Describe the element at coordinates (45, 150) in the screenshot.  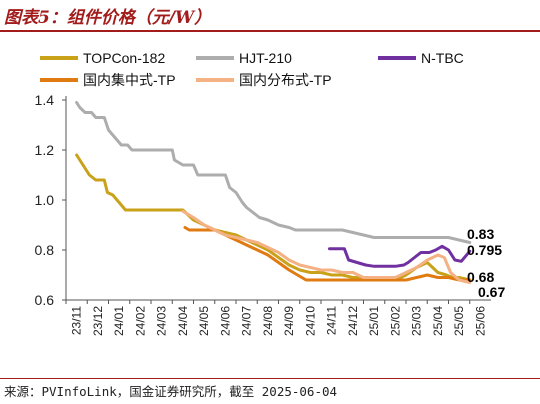
I see `y-tick-label-3: 1.2` at that location.